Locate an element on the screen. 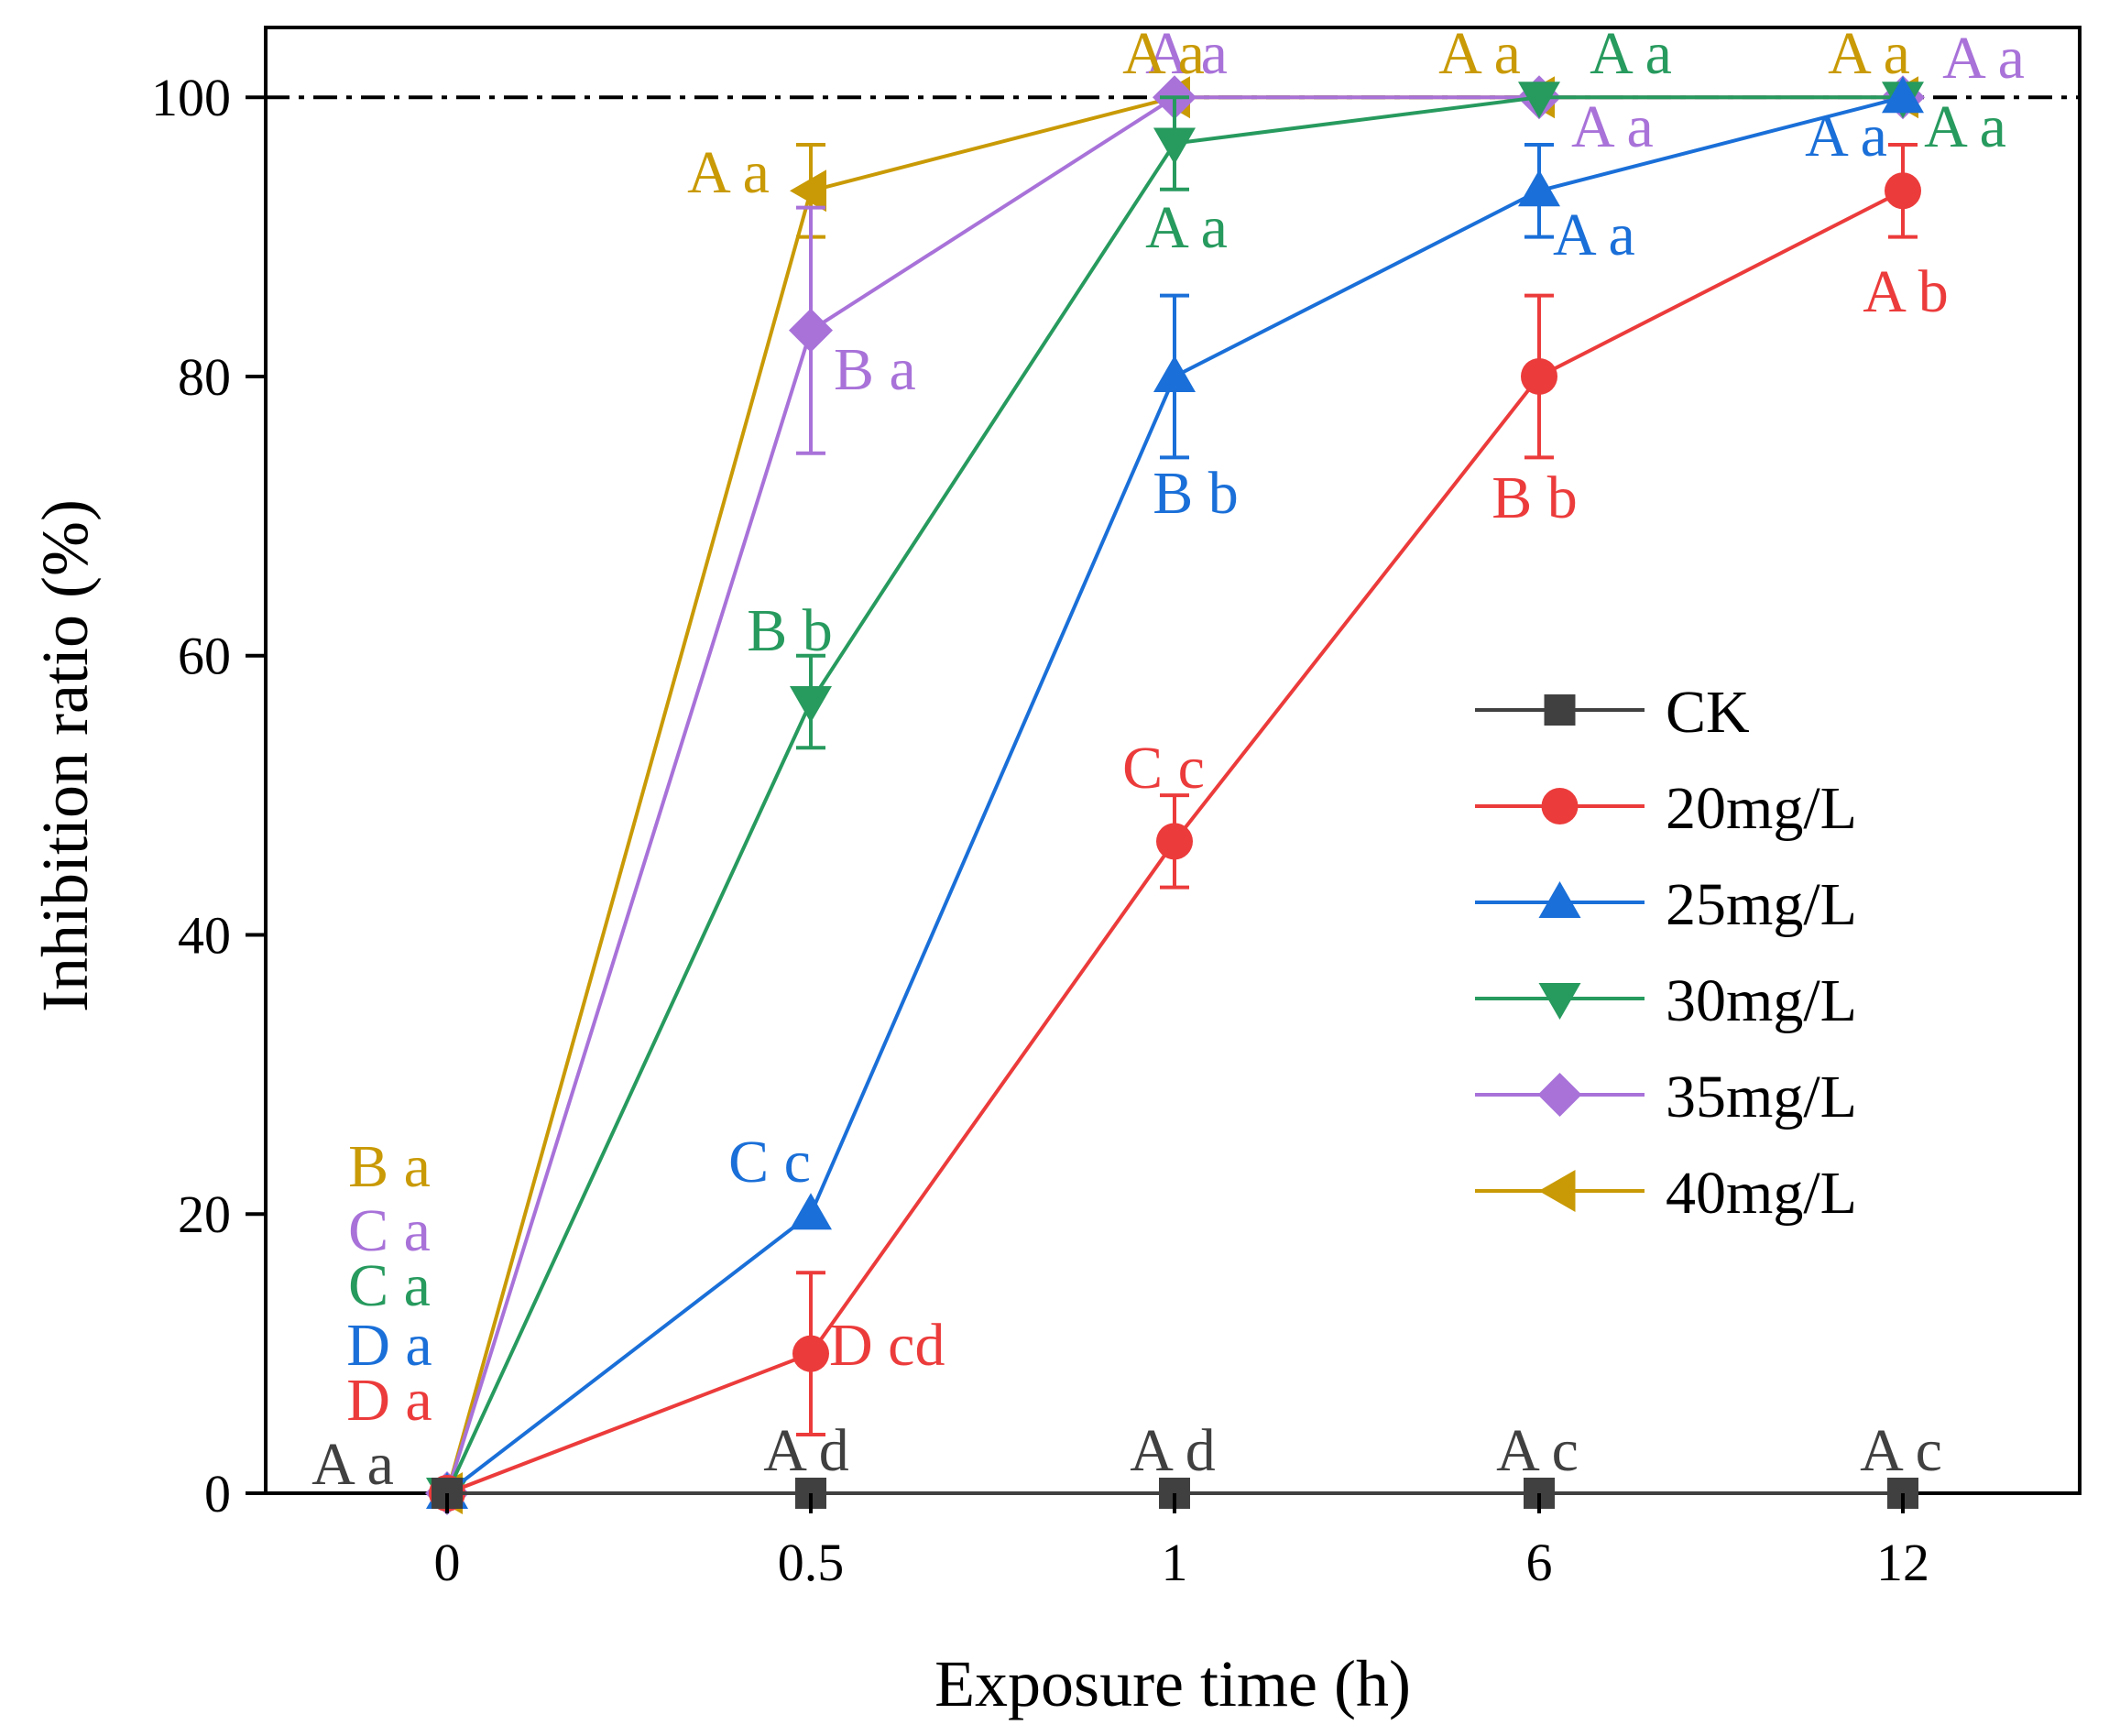  x-axis-title: Exposure time (h) is located at coordinates (1172, 1684).